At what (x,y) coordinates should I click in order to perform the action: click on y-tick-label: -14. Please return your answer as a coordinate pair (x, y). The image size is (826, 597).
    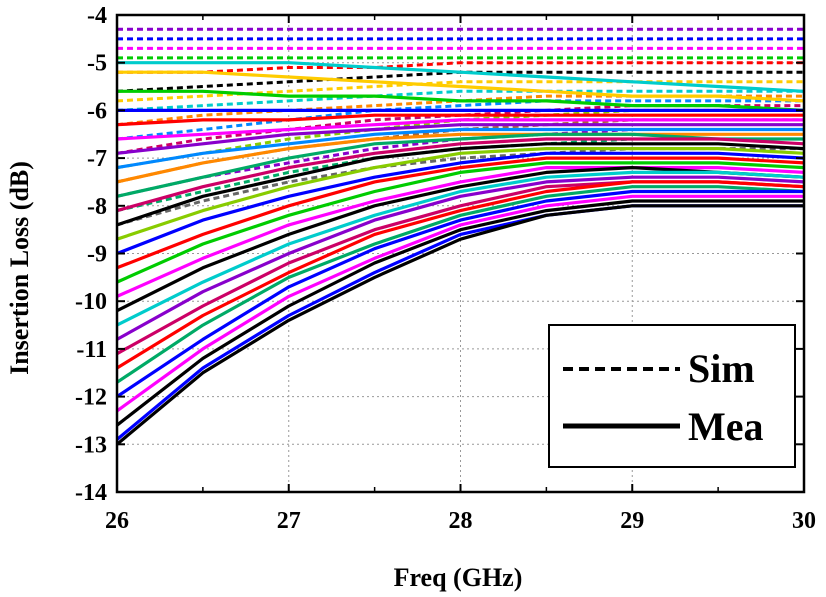
    Looking at the image, I should click on (91, 493).